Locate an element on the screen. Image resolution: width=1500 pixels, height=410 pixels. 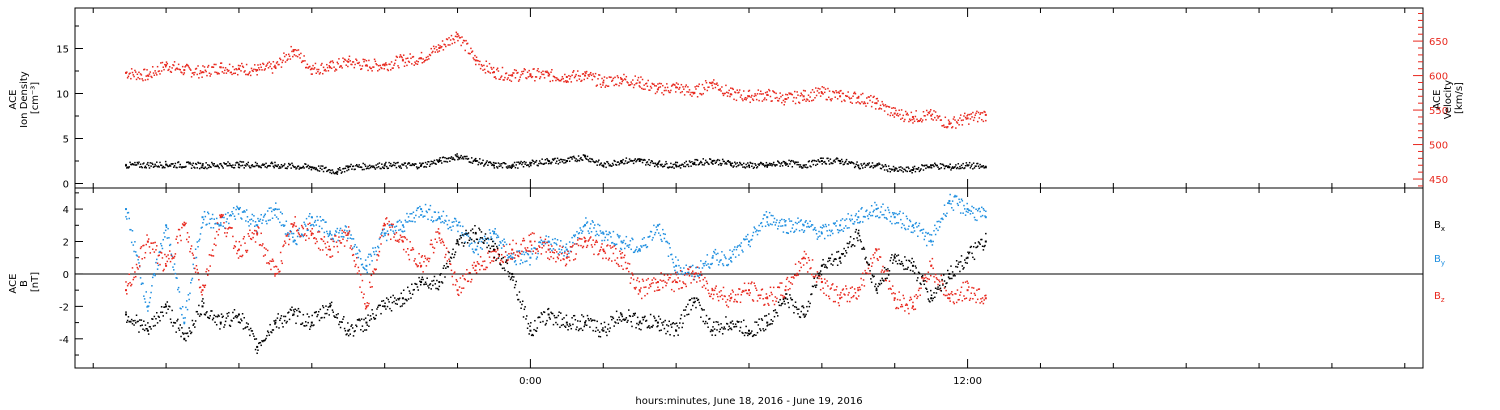
velocity-tick-label: 650 is located at coordinates (1438, 42).